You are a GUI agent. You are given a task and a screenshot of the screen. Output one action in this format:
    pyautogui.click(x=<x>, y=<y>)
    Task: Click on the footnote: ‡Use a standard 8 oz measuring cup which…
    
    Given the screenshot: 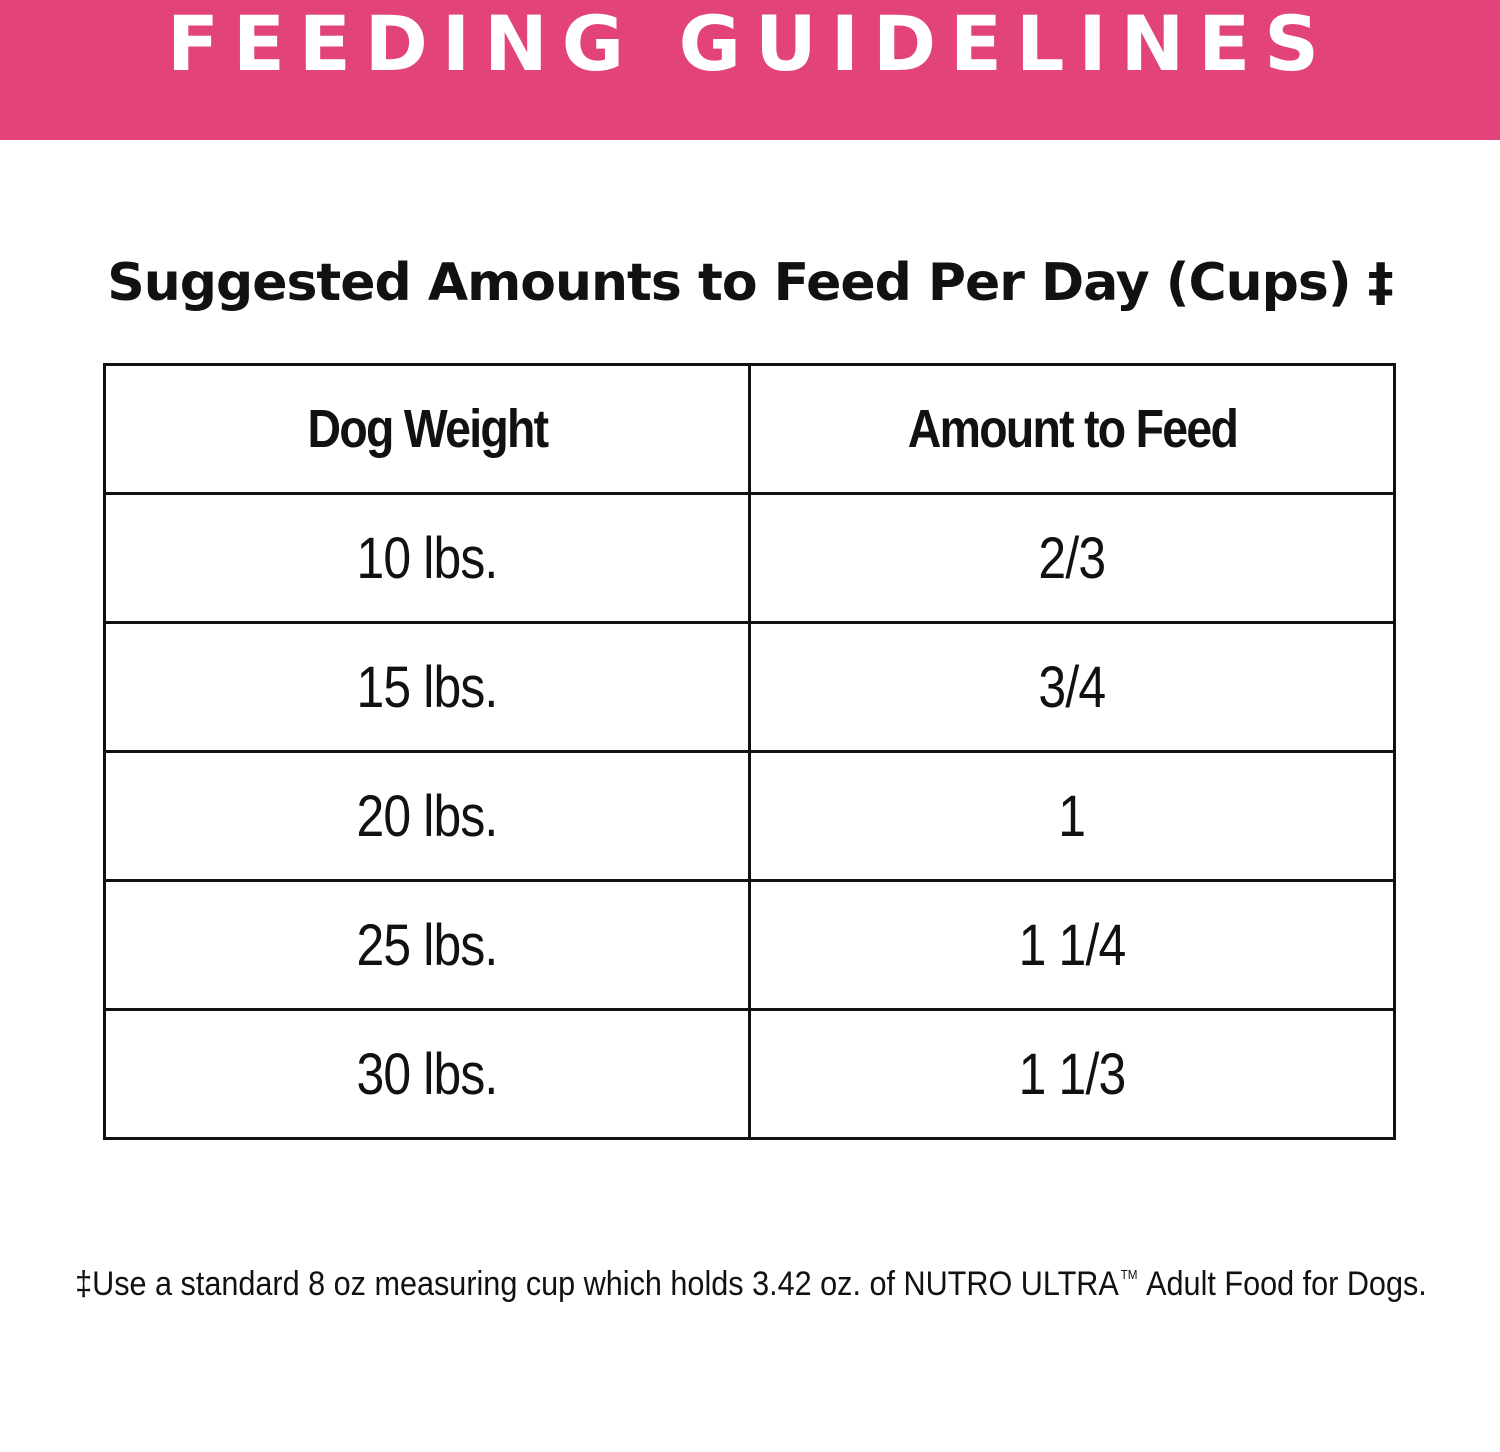 What is the action you would take?
    pyautogui.click(x=750, y=1279)
    